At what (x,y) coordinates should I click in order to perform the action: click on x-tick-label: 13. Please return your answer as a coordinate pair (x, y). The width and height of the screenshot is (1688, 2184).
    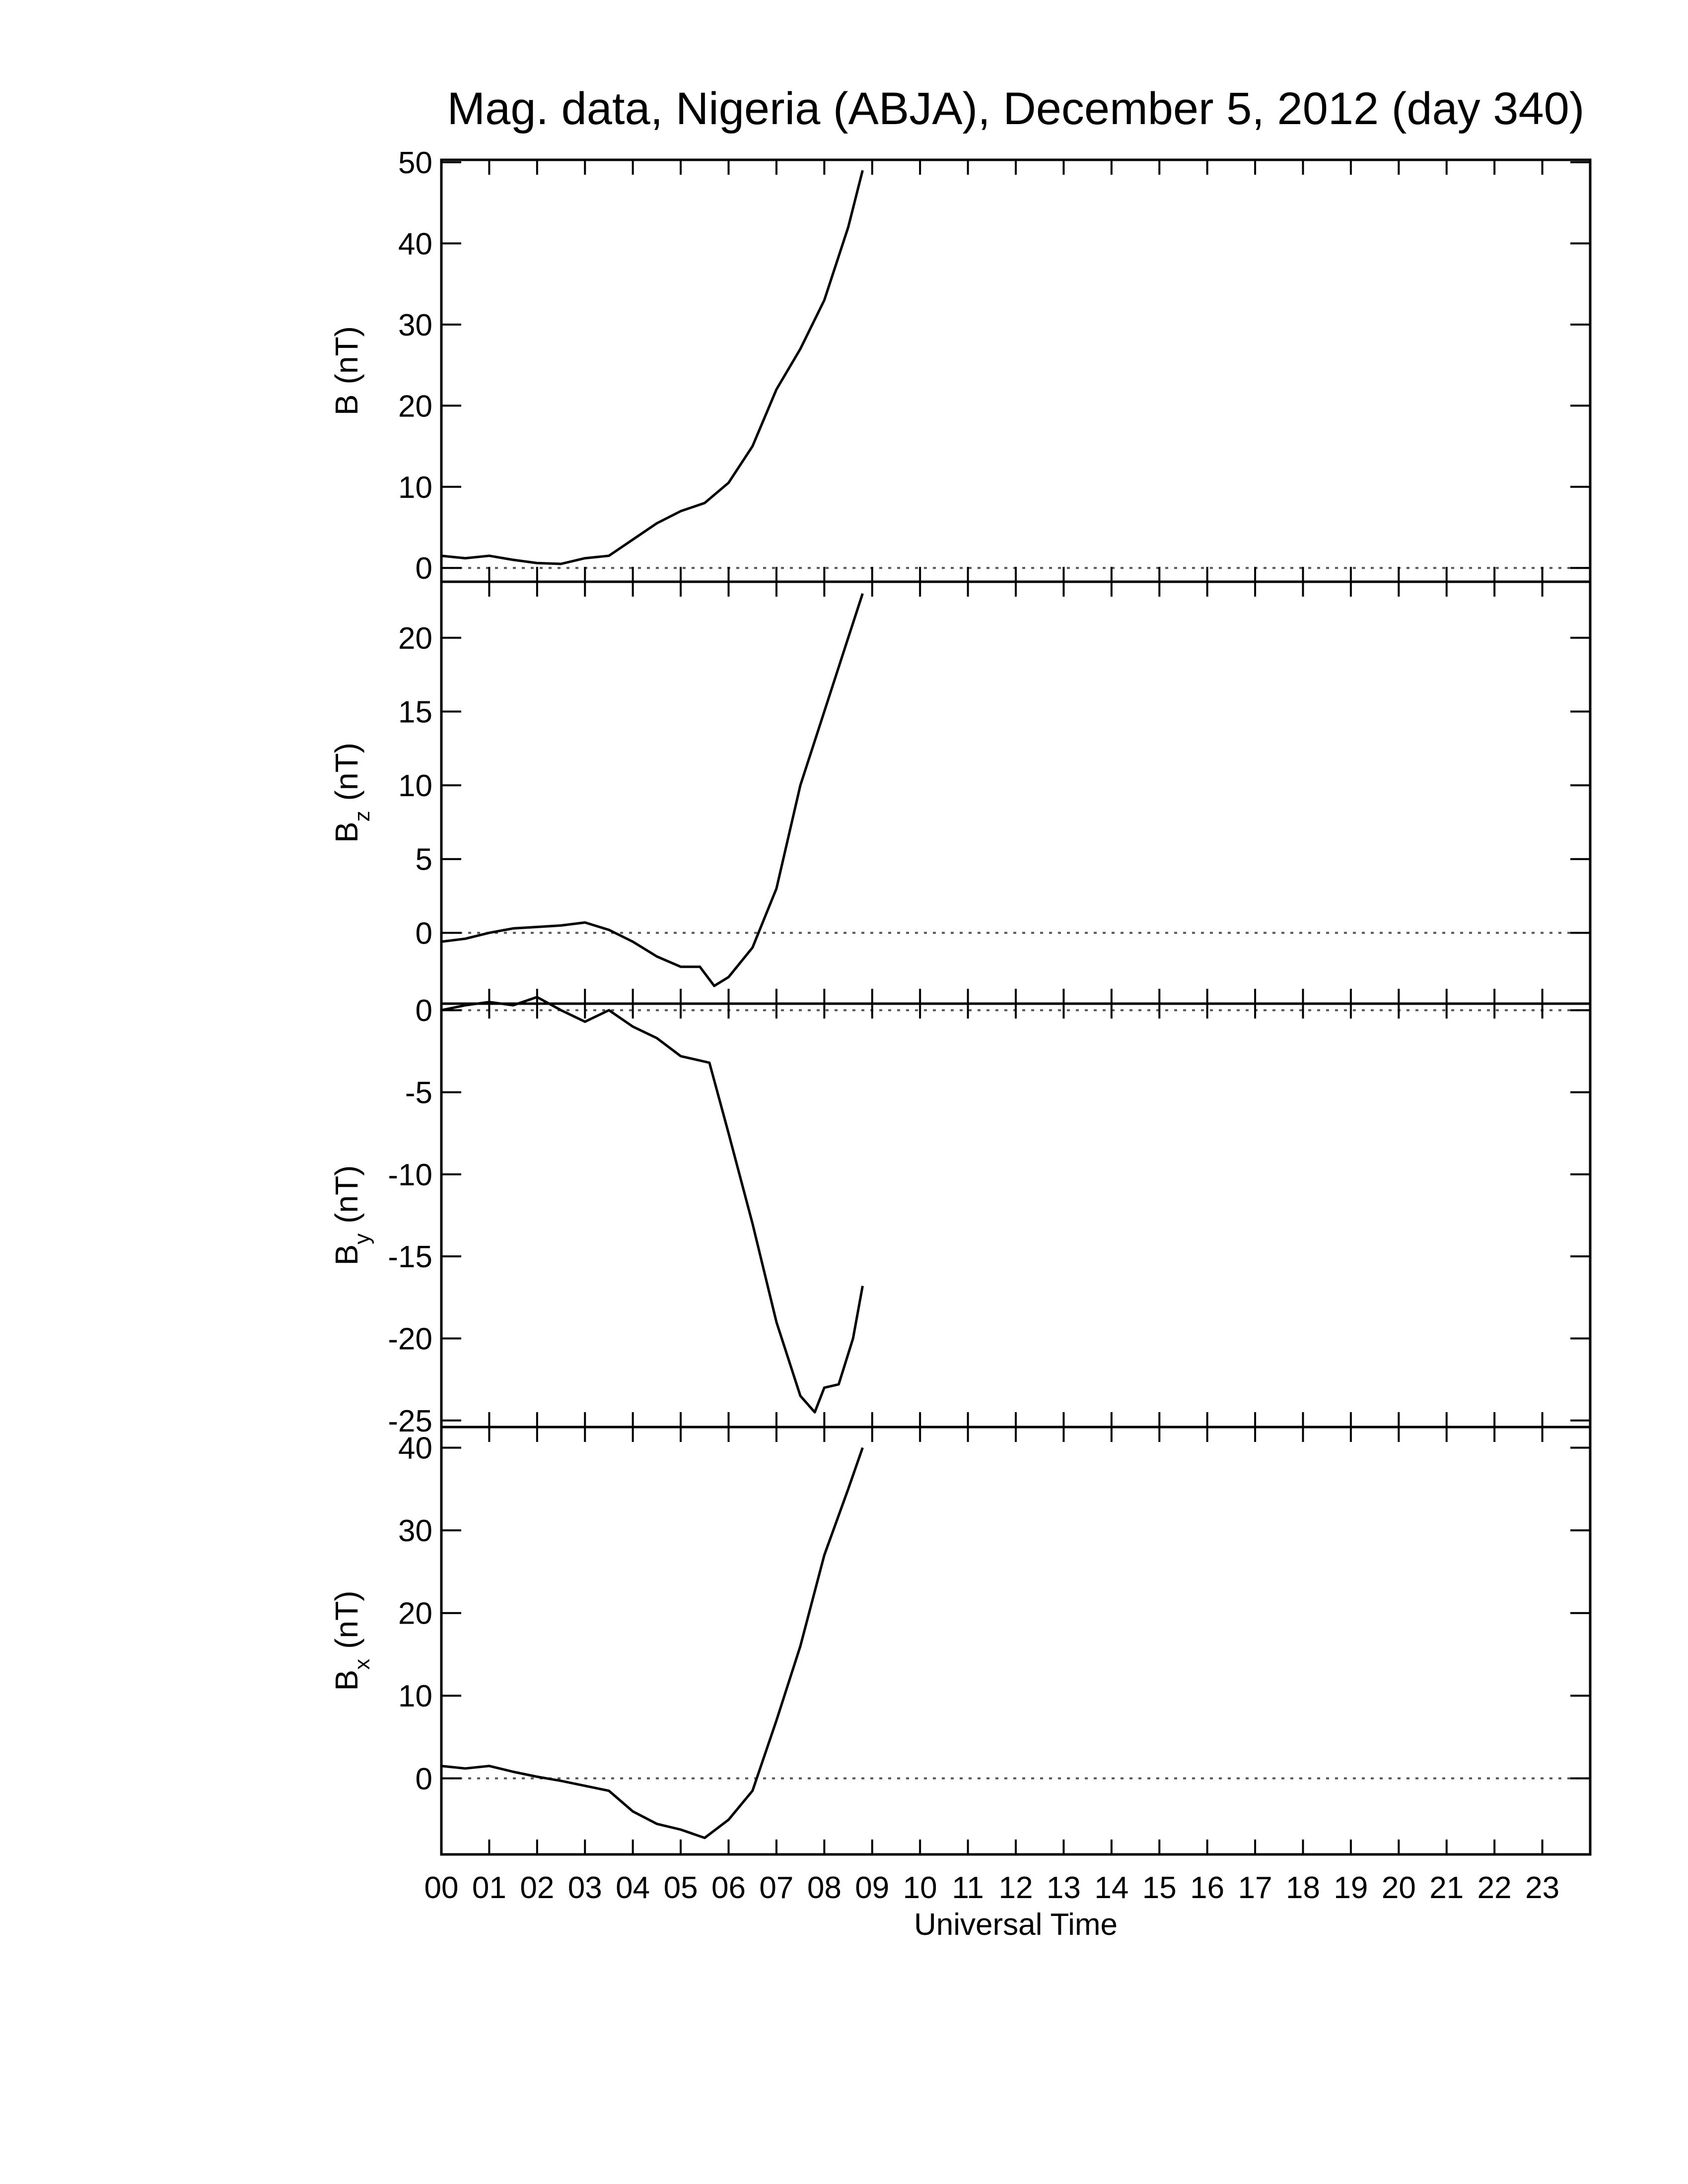
    Looking at the image, I should click on (1064, 1888).